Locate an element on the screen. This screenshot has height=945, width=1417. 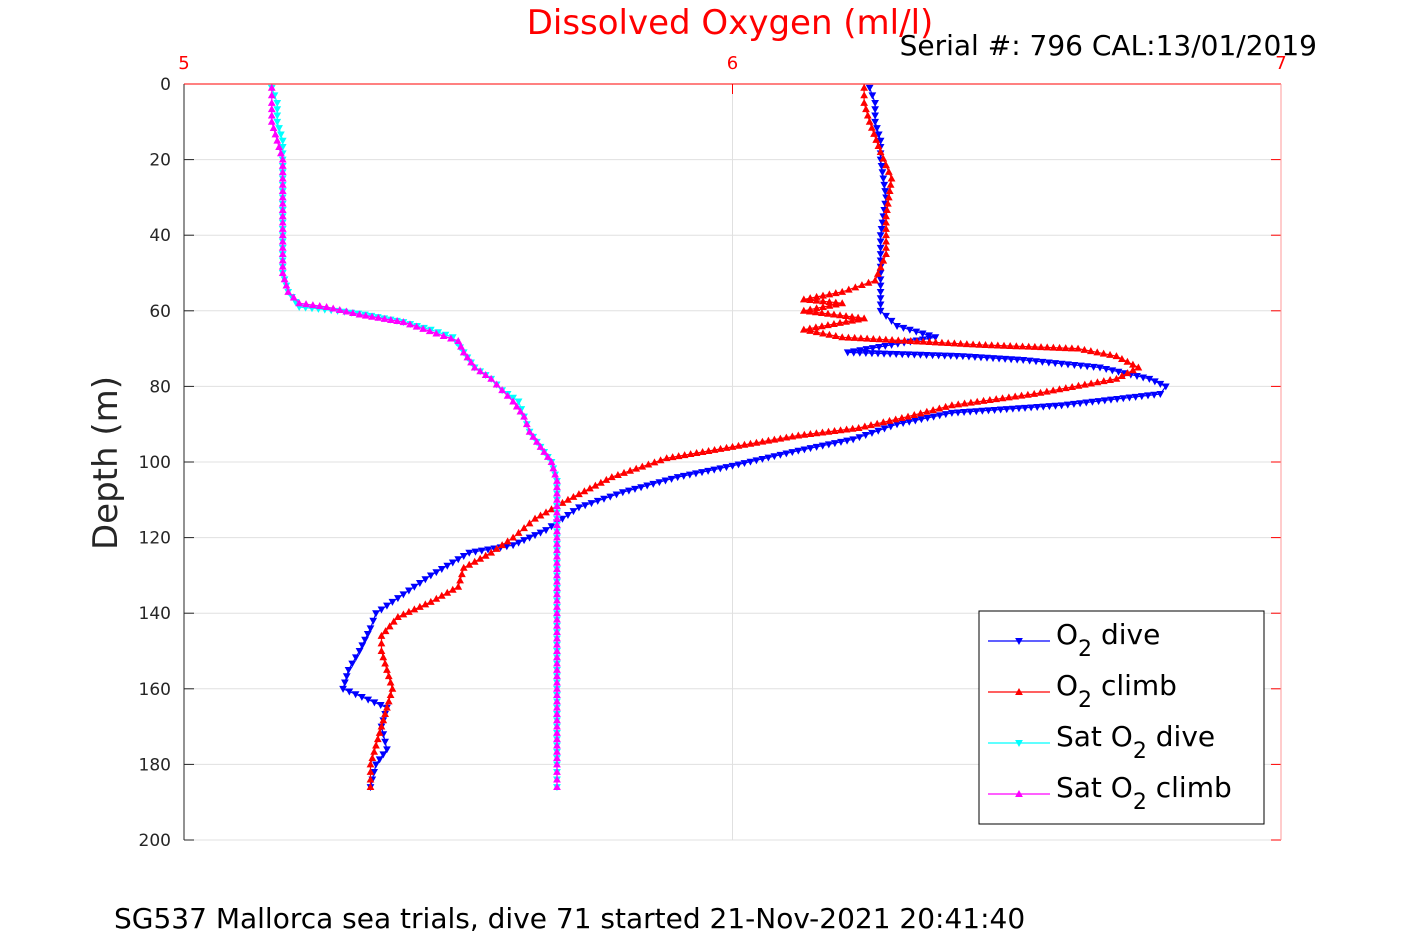
legend-label-subscript: 2 is located at coordinates (1085, 700).